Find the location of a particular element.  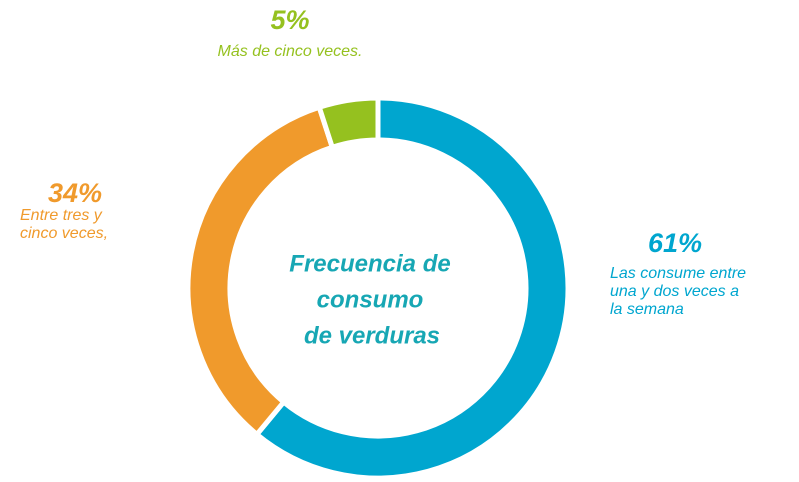

value-label: 61% is located at coordinates (675, 243).